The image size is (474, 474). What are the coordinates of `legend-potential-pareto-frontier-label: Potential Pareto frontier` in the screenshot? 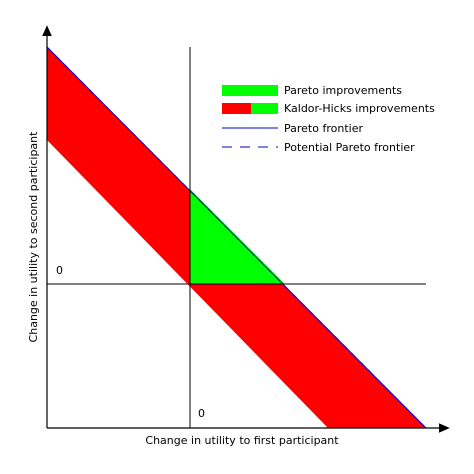 It's located at (349, 147).